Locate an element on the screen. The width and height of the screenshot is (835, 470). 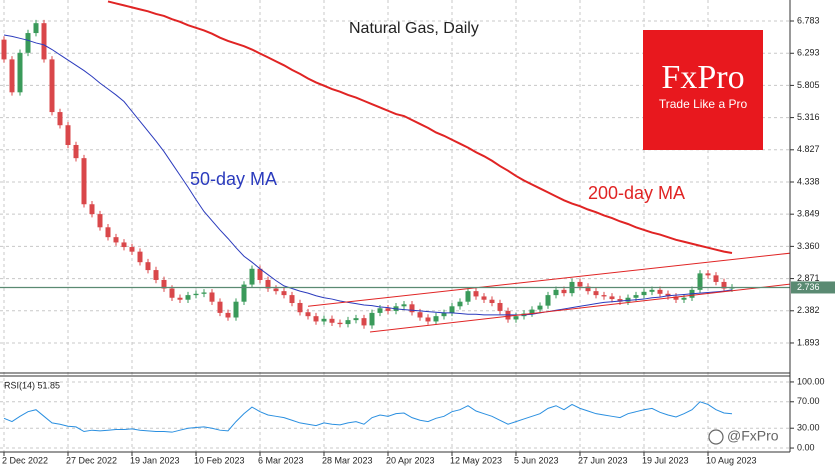
x-tick-label: 10 Feb 2023 is located at coordinates (219, 460).